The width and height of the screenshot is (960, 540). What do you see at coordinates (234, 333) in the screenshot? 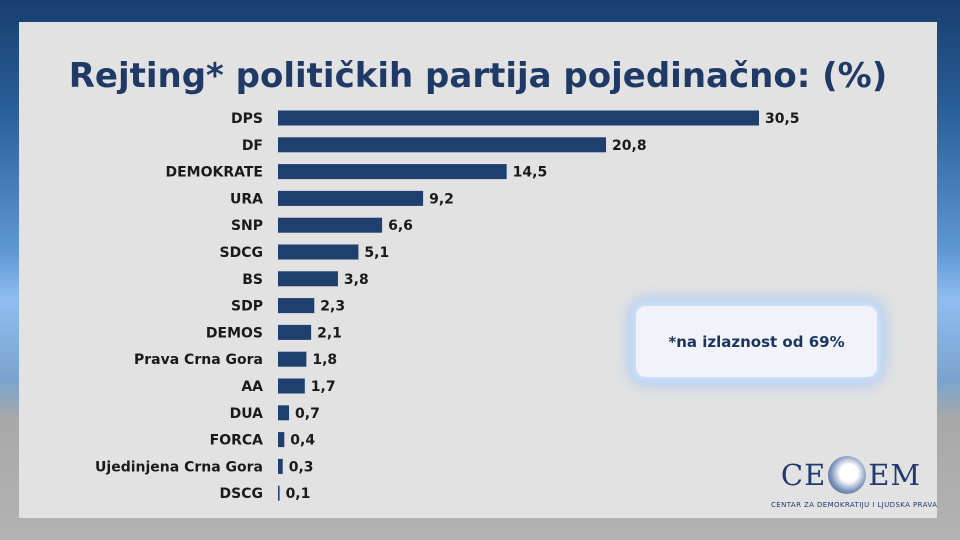
I see `category-label: DEMOS` at bounding box center [234, 333].